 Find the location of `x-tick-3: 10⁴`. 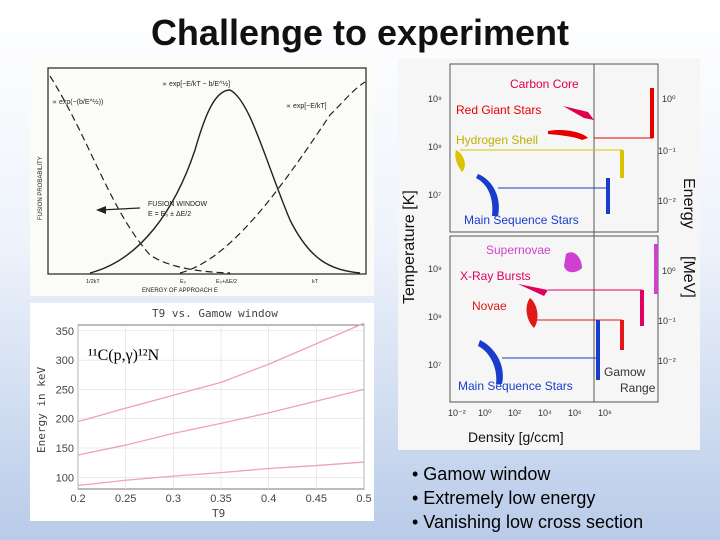

x-tick-3: 10⁴ is located at coordinates (545, 413).